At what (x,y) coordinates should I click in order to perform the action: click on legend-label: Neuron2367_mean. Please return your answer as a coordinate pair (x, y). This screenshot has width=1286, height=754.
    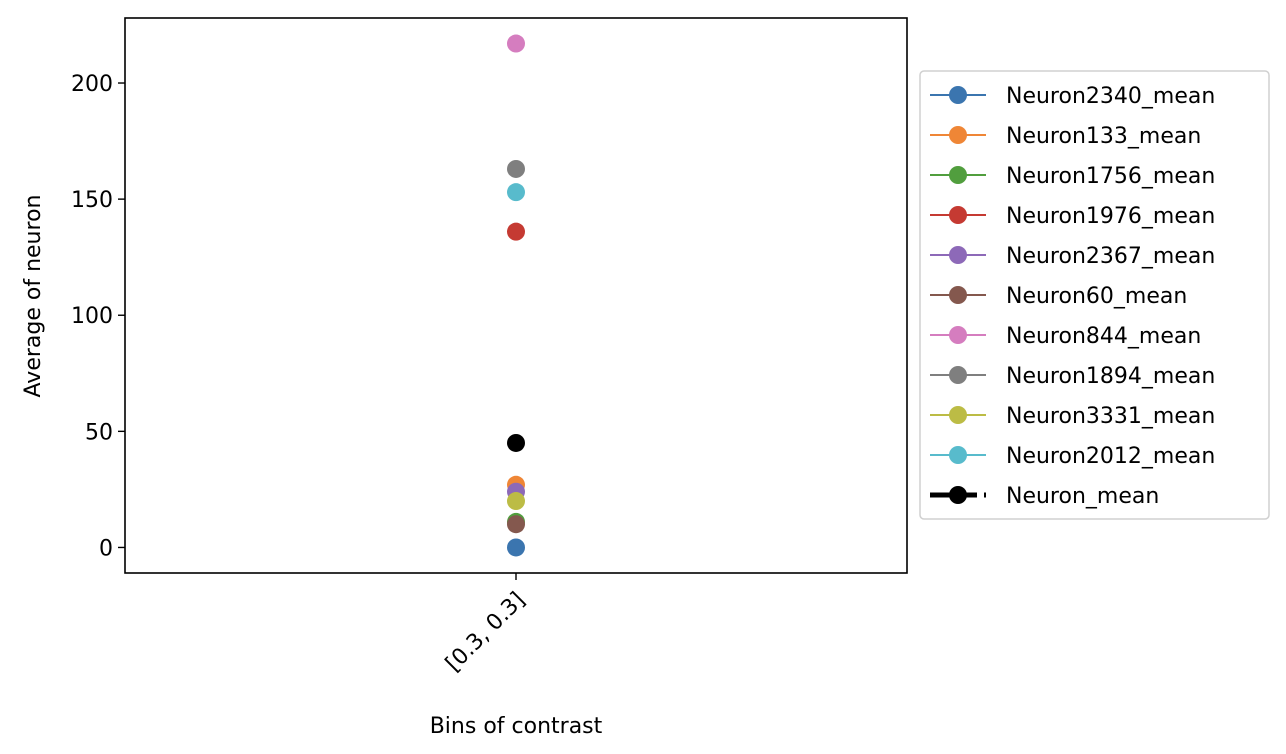
    Looking at the image, I should click on (1110, 256).